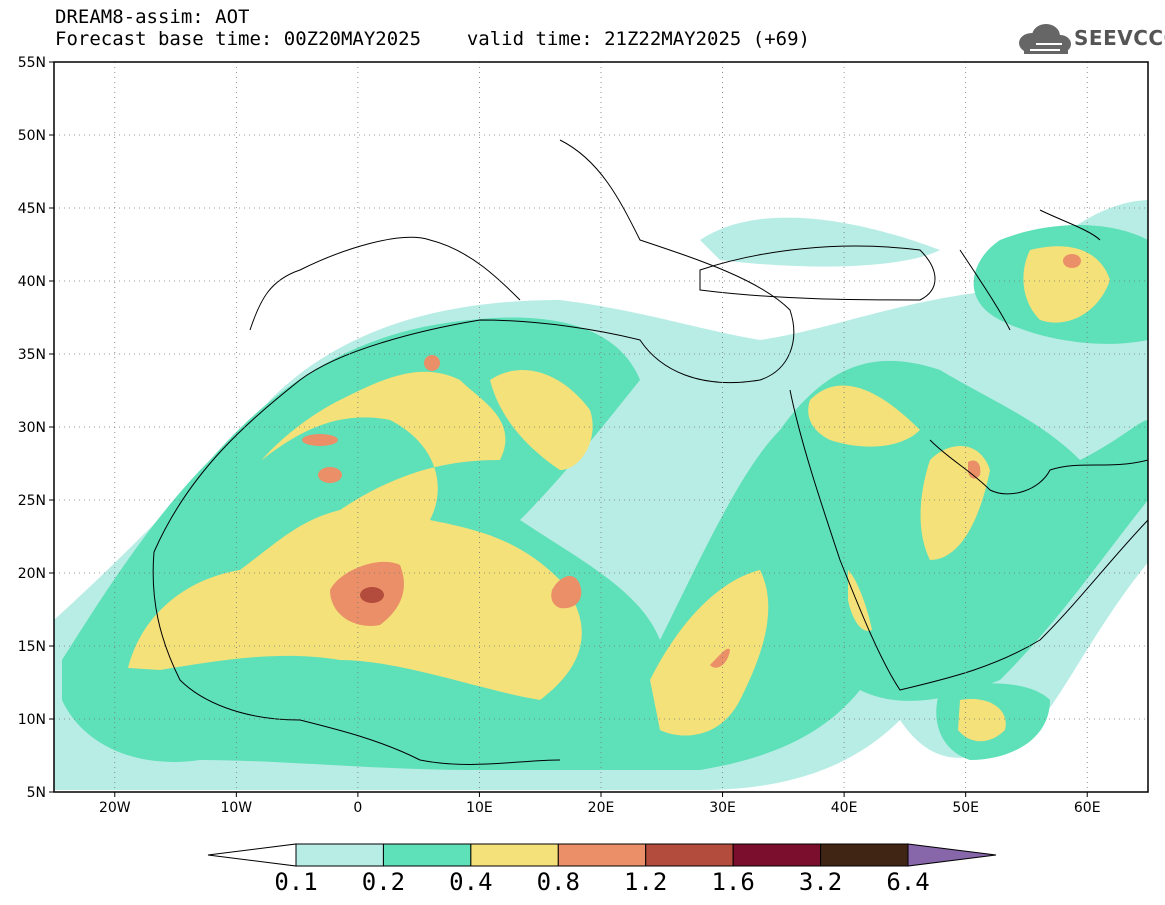  What do you see at coordinates (582, 883) in the screenshot?
I see `colorbar-labels: 0.1 0.2 0.4 0.8 1.2 1.6 3.2 6.4` at bounding box center [582, 883].